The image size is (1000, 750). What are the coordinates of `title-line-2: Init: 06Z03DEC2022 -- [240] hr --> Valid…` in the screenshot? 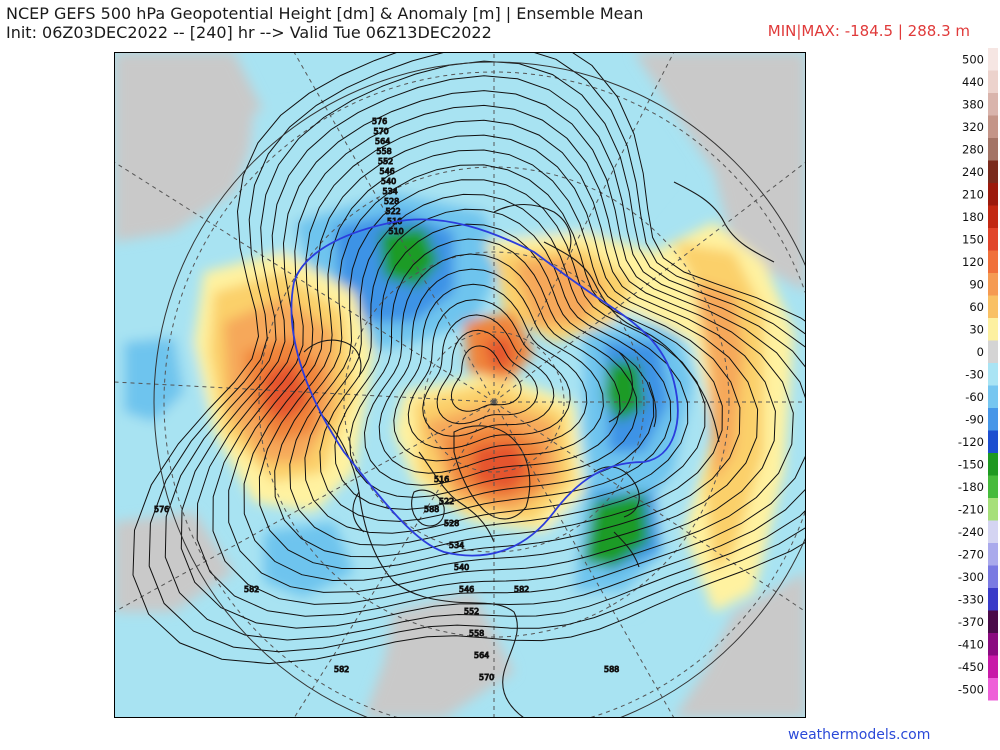 It's located at (249, 32).